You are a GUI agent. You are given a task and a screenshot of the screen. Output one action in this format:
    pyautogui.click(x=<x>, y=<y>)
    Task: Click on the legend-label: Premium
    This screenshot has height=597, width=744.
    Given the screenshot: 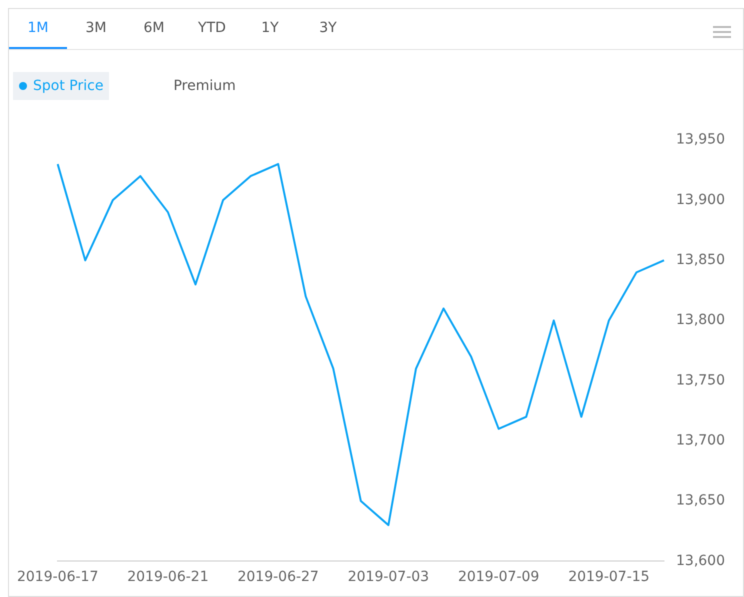 What is the action you would take?
    pyautogui.click(x=204, y=86)
    